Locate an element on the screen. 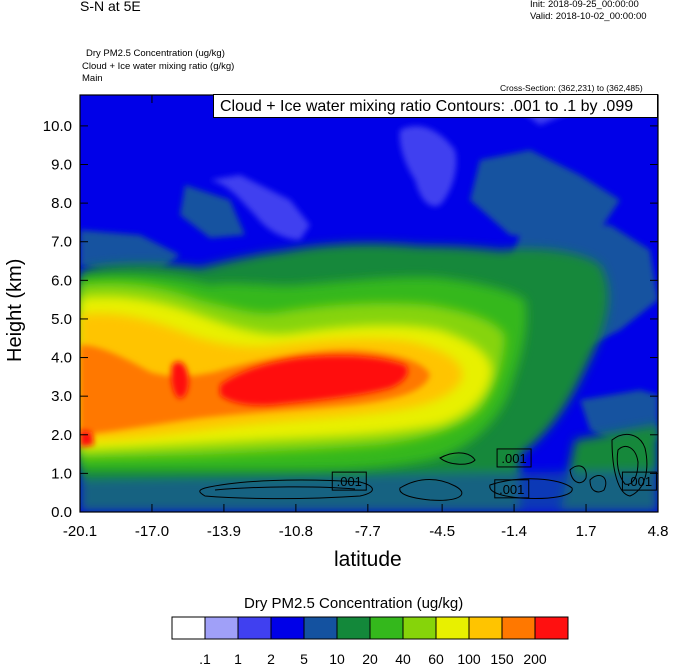 This screenshot has height=668, width=674. y-tick-label: 0.0 is located at coordinates (61, 512).